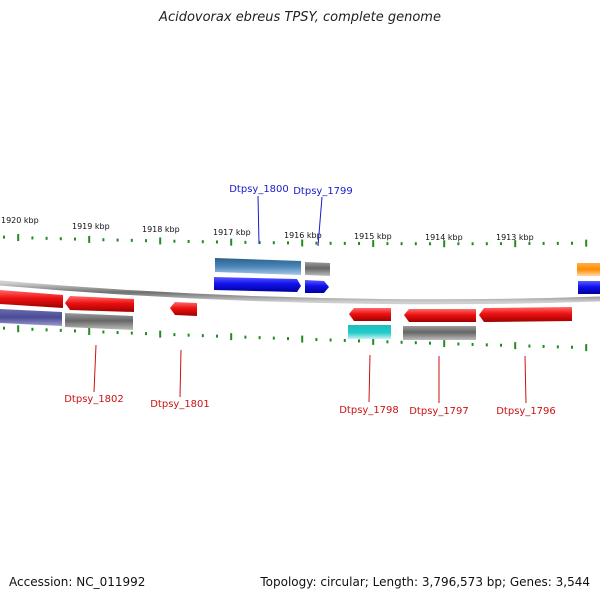  Describe the element at coordinates (20, 220) in the screenshot. I see `scale-label-1920: 1920 kbp` at that location.